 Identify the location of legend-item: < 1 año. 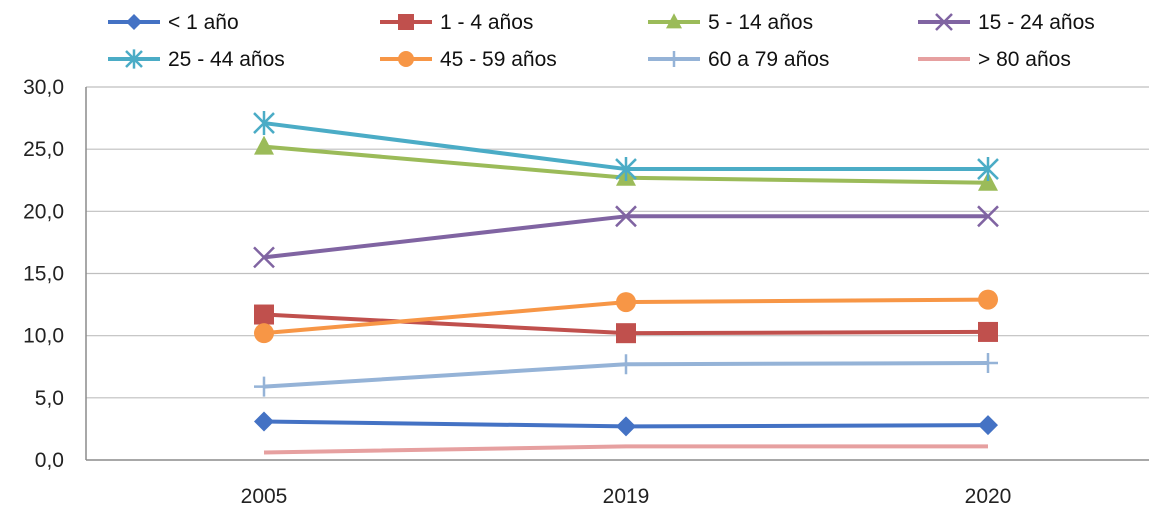
(173, 22).